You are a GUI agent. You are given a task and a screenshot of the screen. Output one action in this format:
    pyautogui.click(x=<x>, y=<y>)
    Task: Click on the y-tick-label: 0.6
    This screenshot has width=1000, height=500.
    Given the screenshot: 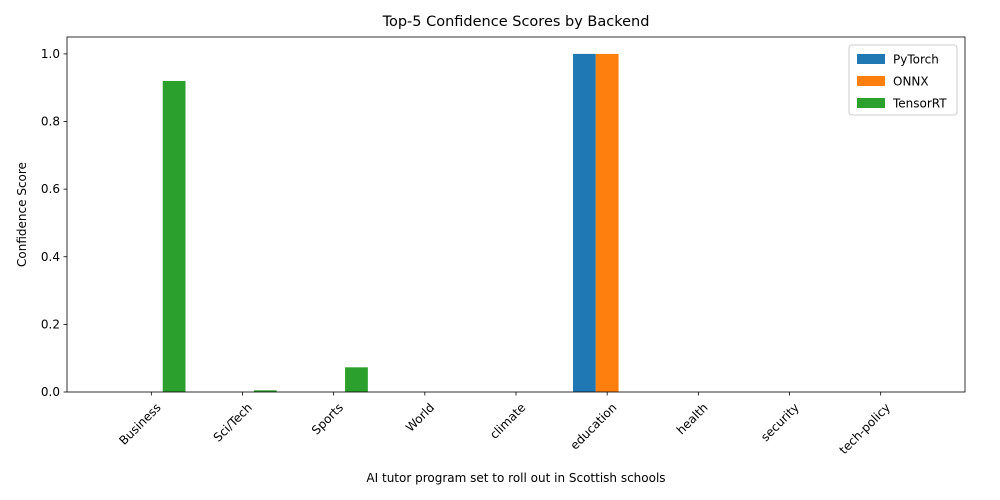 What is the action you would take?
    pyautogui.click(x=50, y=189)
    